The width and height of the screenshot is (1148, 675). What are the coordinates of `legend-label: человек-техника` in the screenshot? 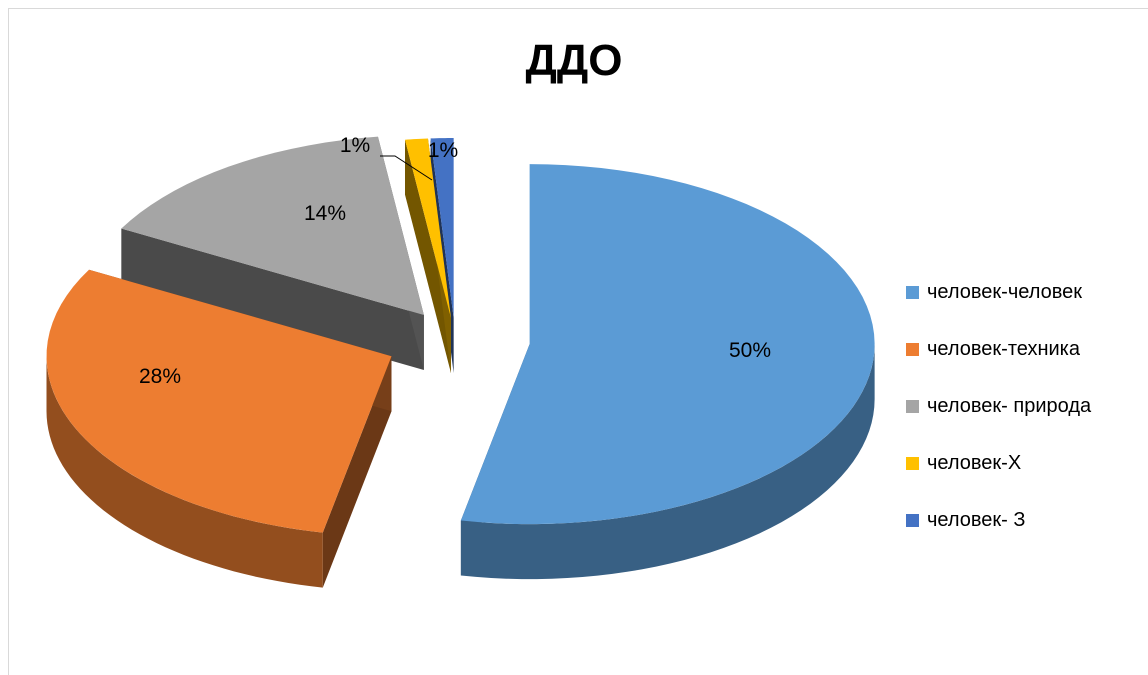 It's located at (1003, 349).